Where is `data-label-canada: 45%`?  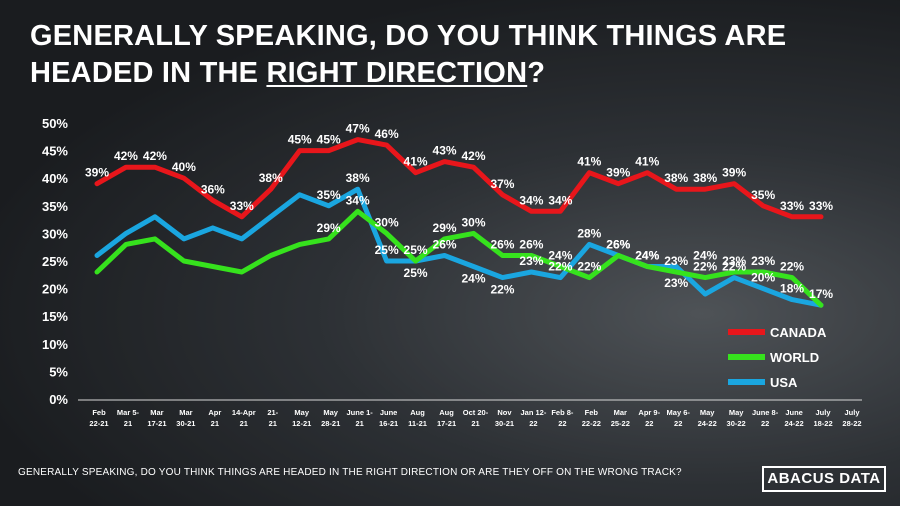
data-label-canada: 45% is located at coordinates (300, 140).